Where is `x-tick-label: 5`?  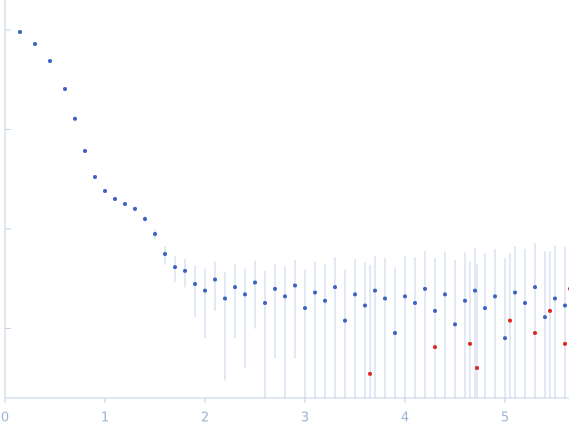 x-tick-label: 5 is located at coordinates (505, 418).